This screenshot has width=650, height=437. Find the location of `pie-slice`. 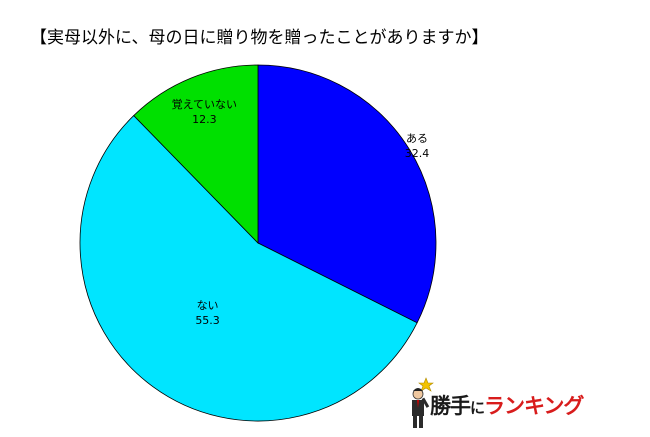

pie-slice is located at coordinates (196, 154).